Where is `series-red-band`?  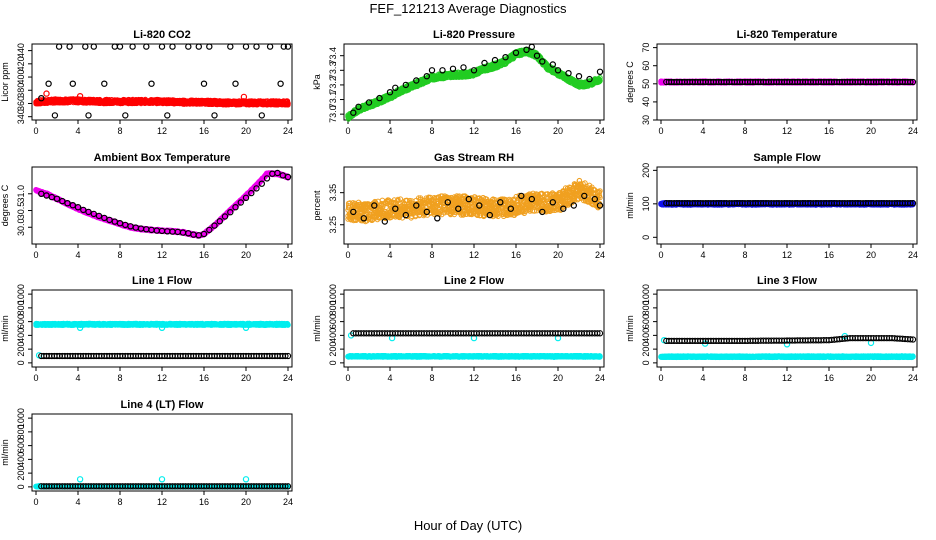
series-red-band is located at coordinates (162, 102).